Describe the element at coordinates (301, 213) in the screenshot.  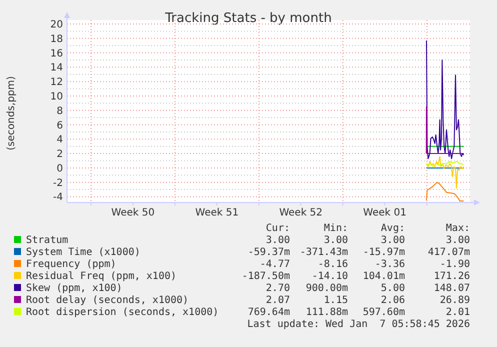
I see `x-tick-label: Week 52` at that location.